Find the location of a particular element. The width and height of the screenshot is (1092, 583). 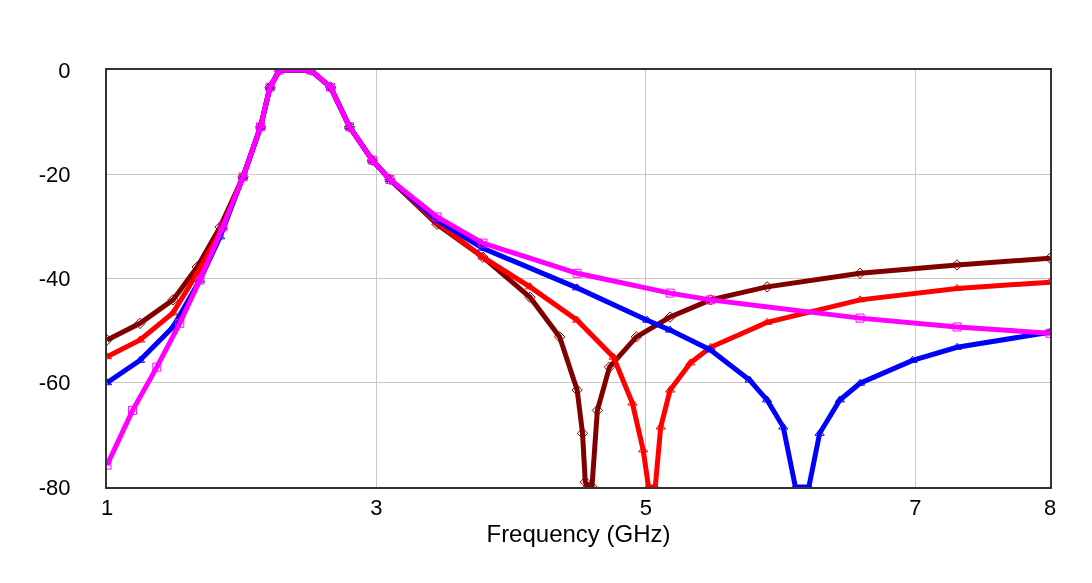

x-tick-label: 1 is located at coordinates (107, 508).